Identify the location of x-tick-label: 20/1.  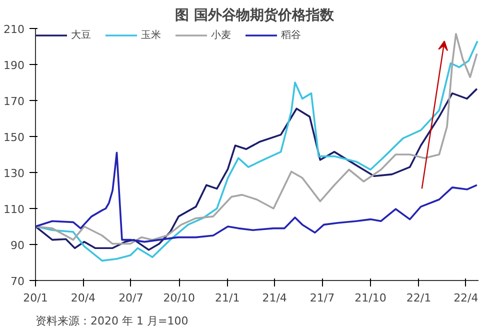
(35, 298).